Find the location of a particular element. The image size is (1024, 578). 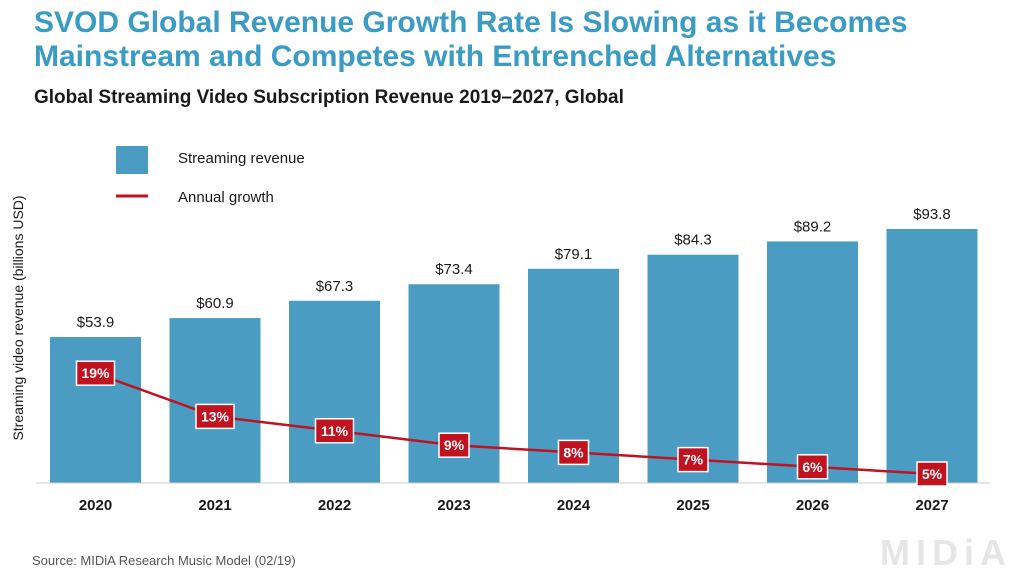

growth-label-text: 13% is located at coordinates (215, 416).